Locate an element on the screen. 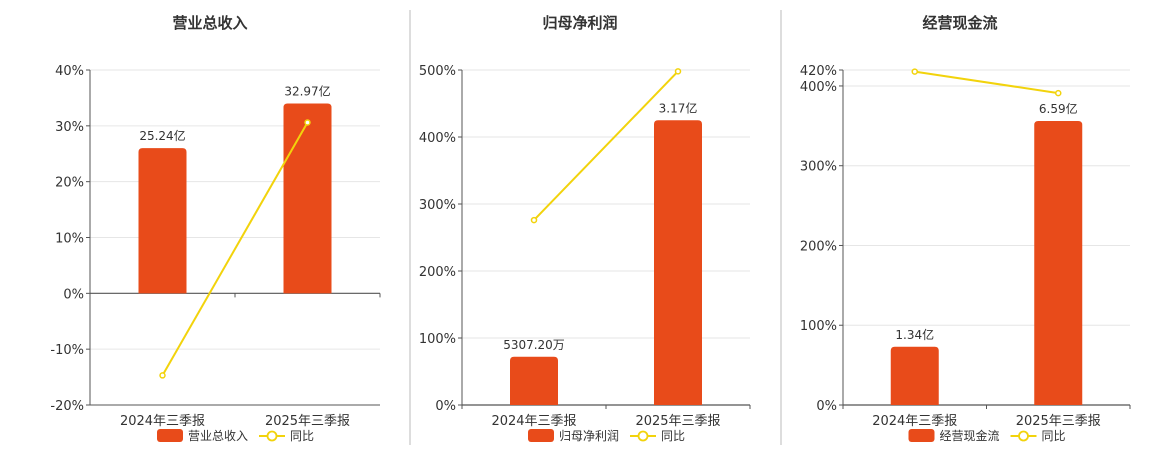 The image size is (1160, 450). chart-title: 经营现金流 is located at coordinates (959, 23).